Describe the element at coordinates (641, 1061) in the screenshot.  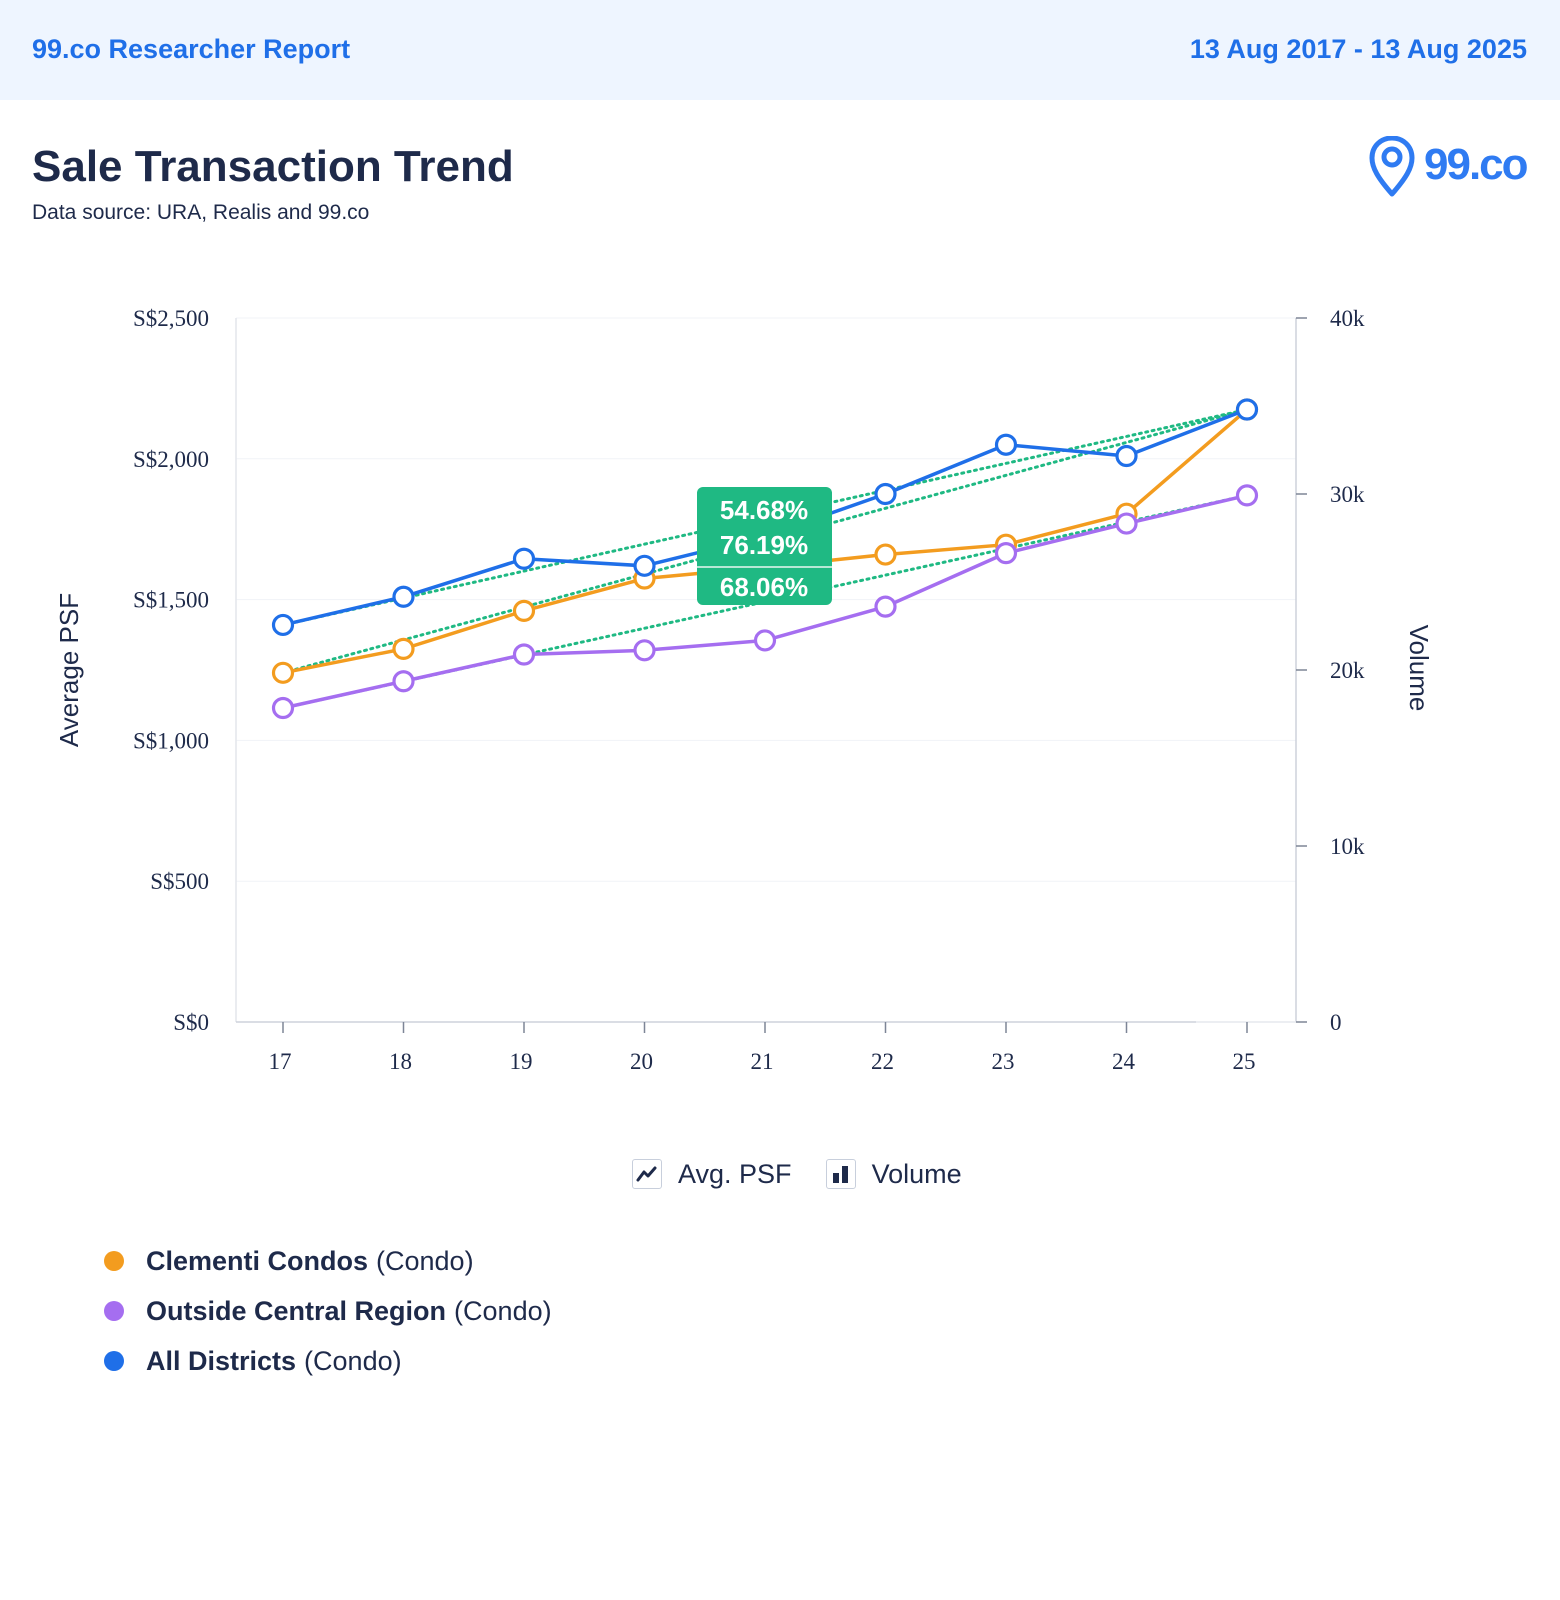
I see `x-tick-label: 20` at that location.